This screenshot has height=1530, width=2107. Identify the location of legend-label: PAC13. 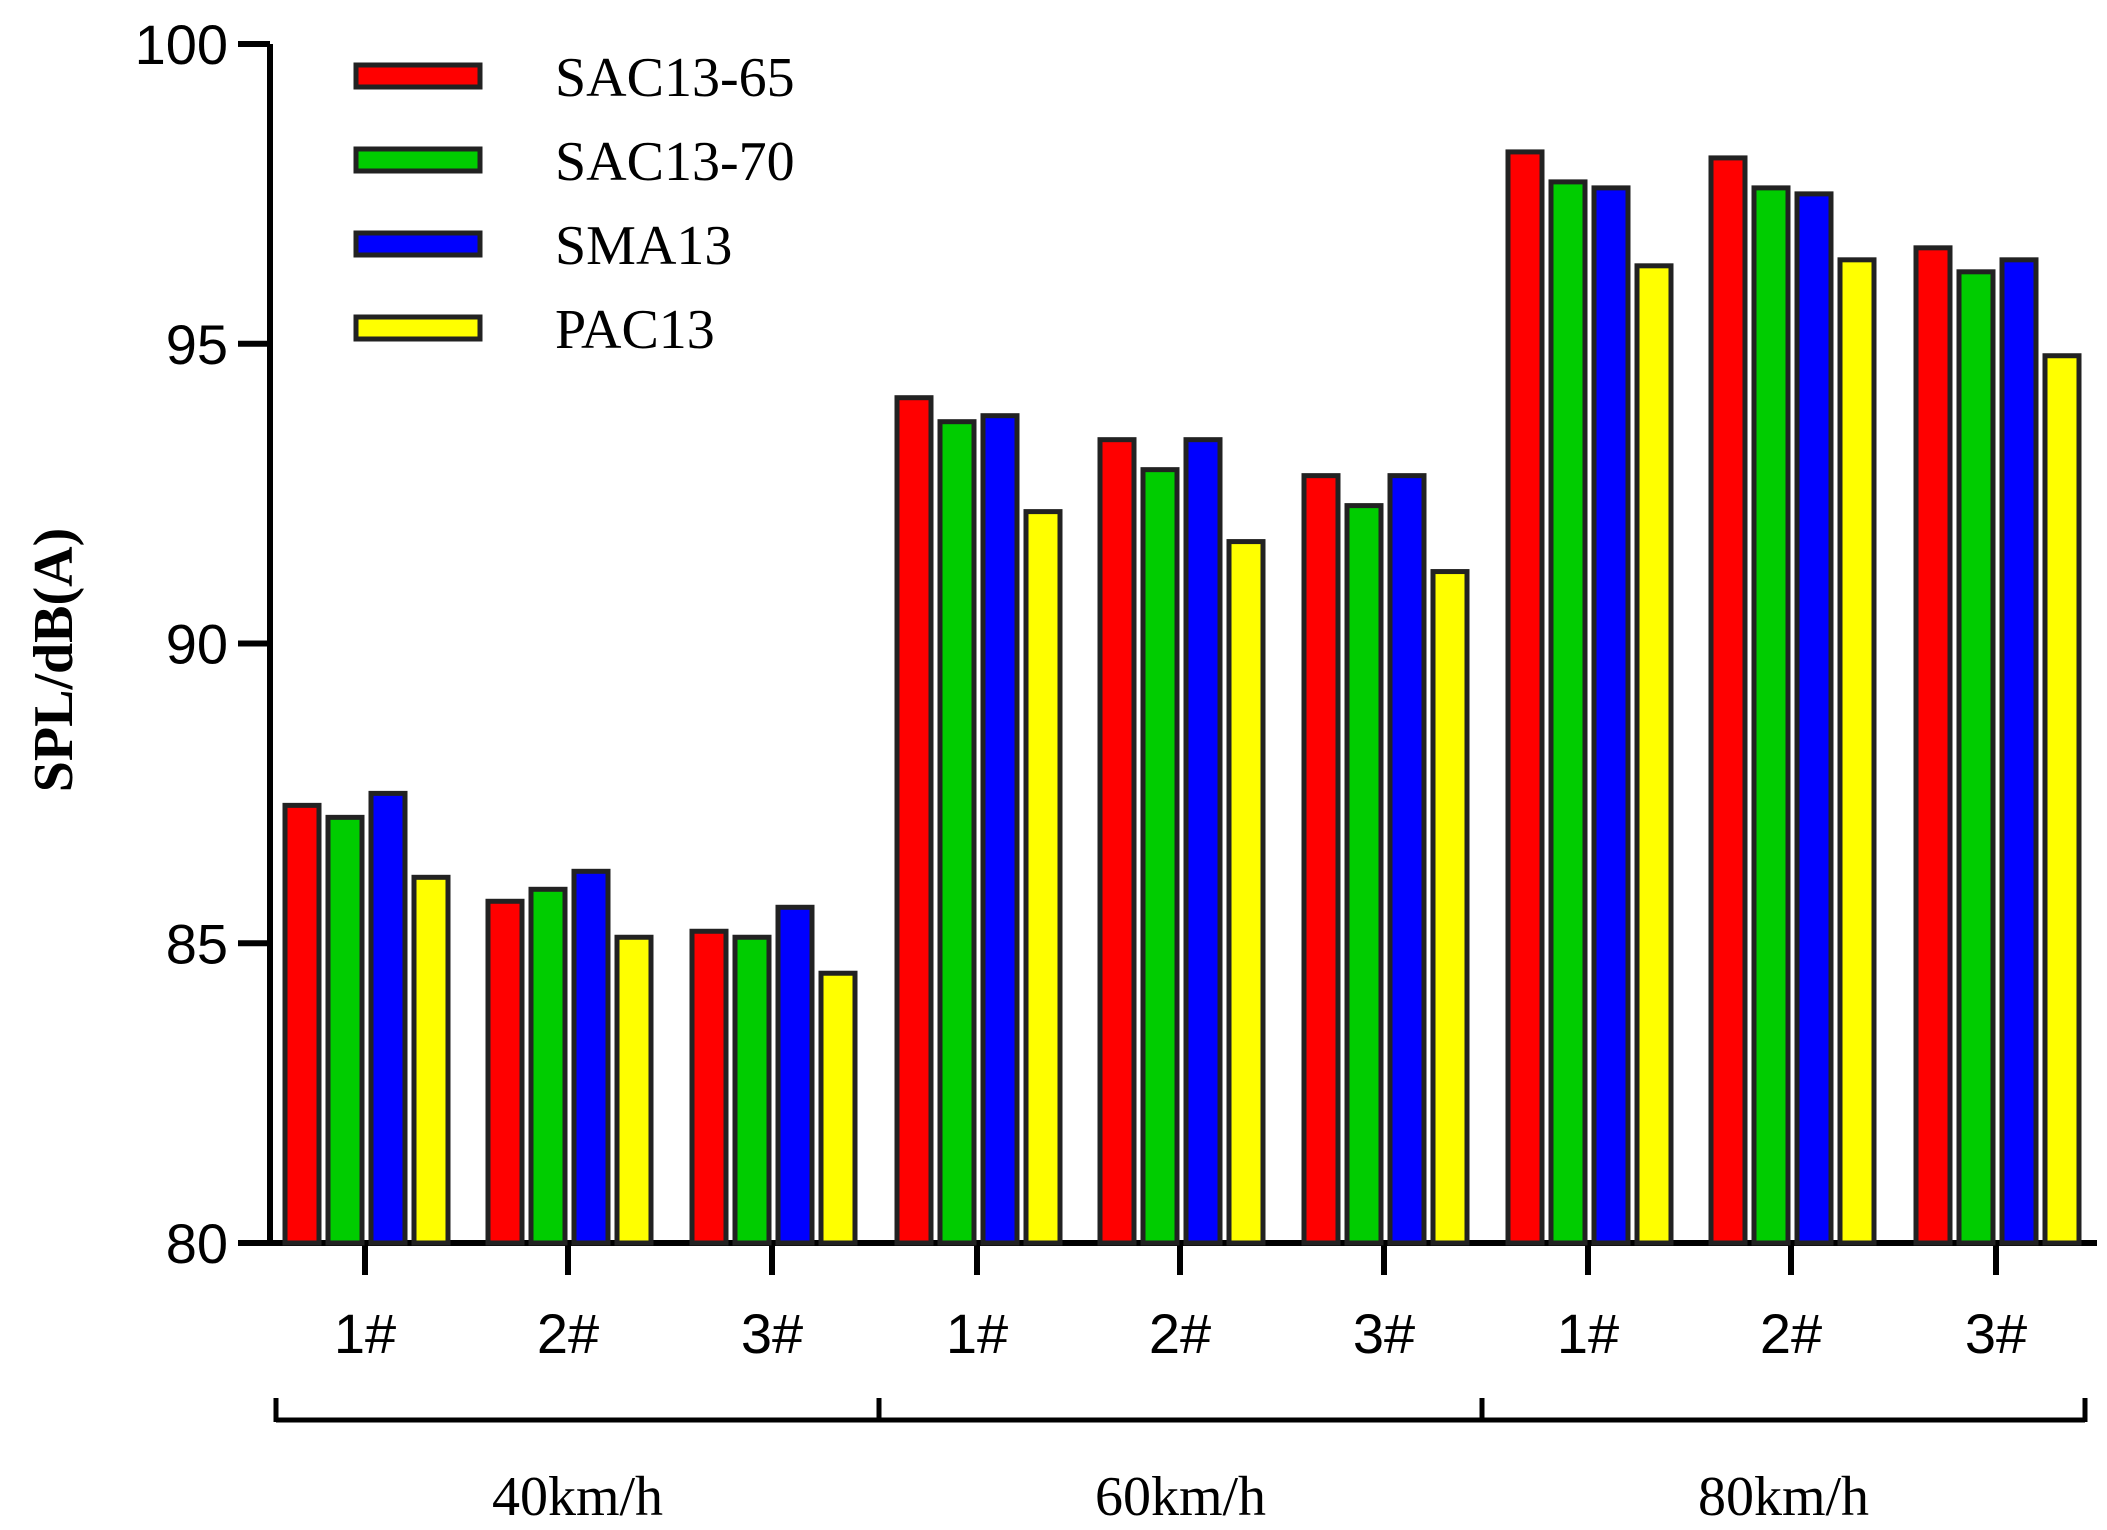
(635, 330).